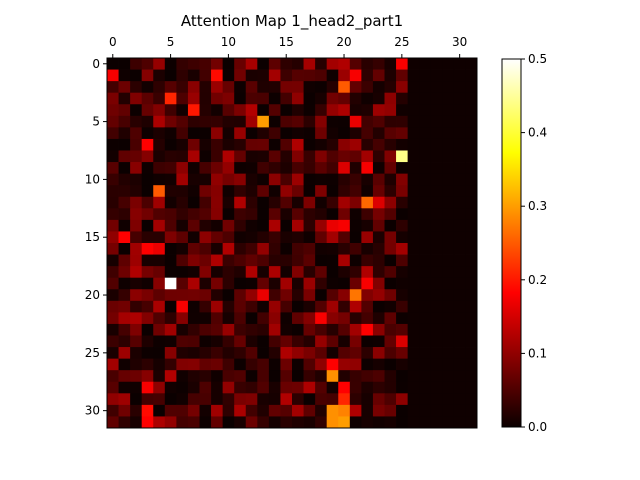  I want to click on x-tick-label: 5, so click(171, 42).